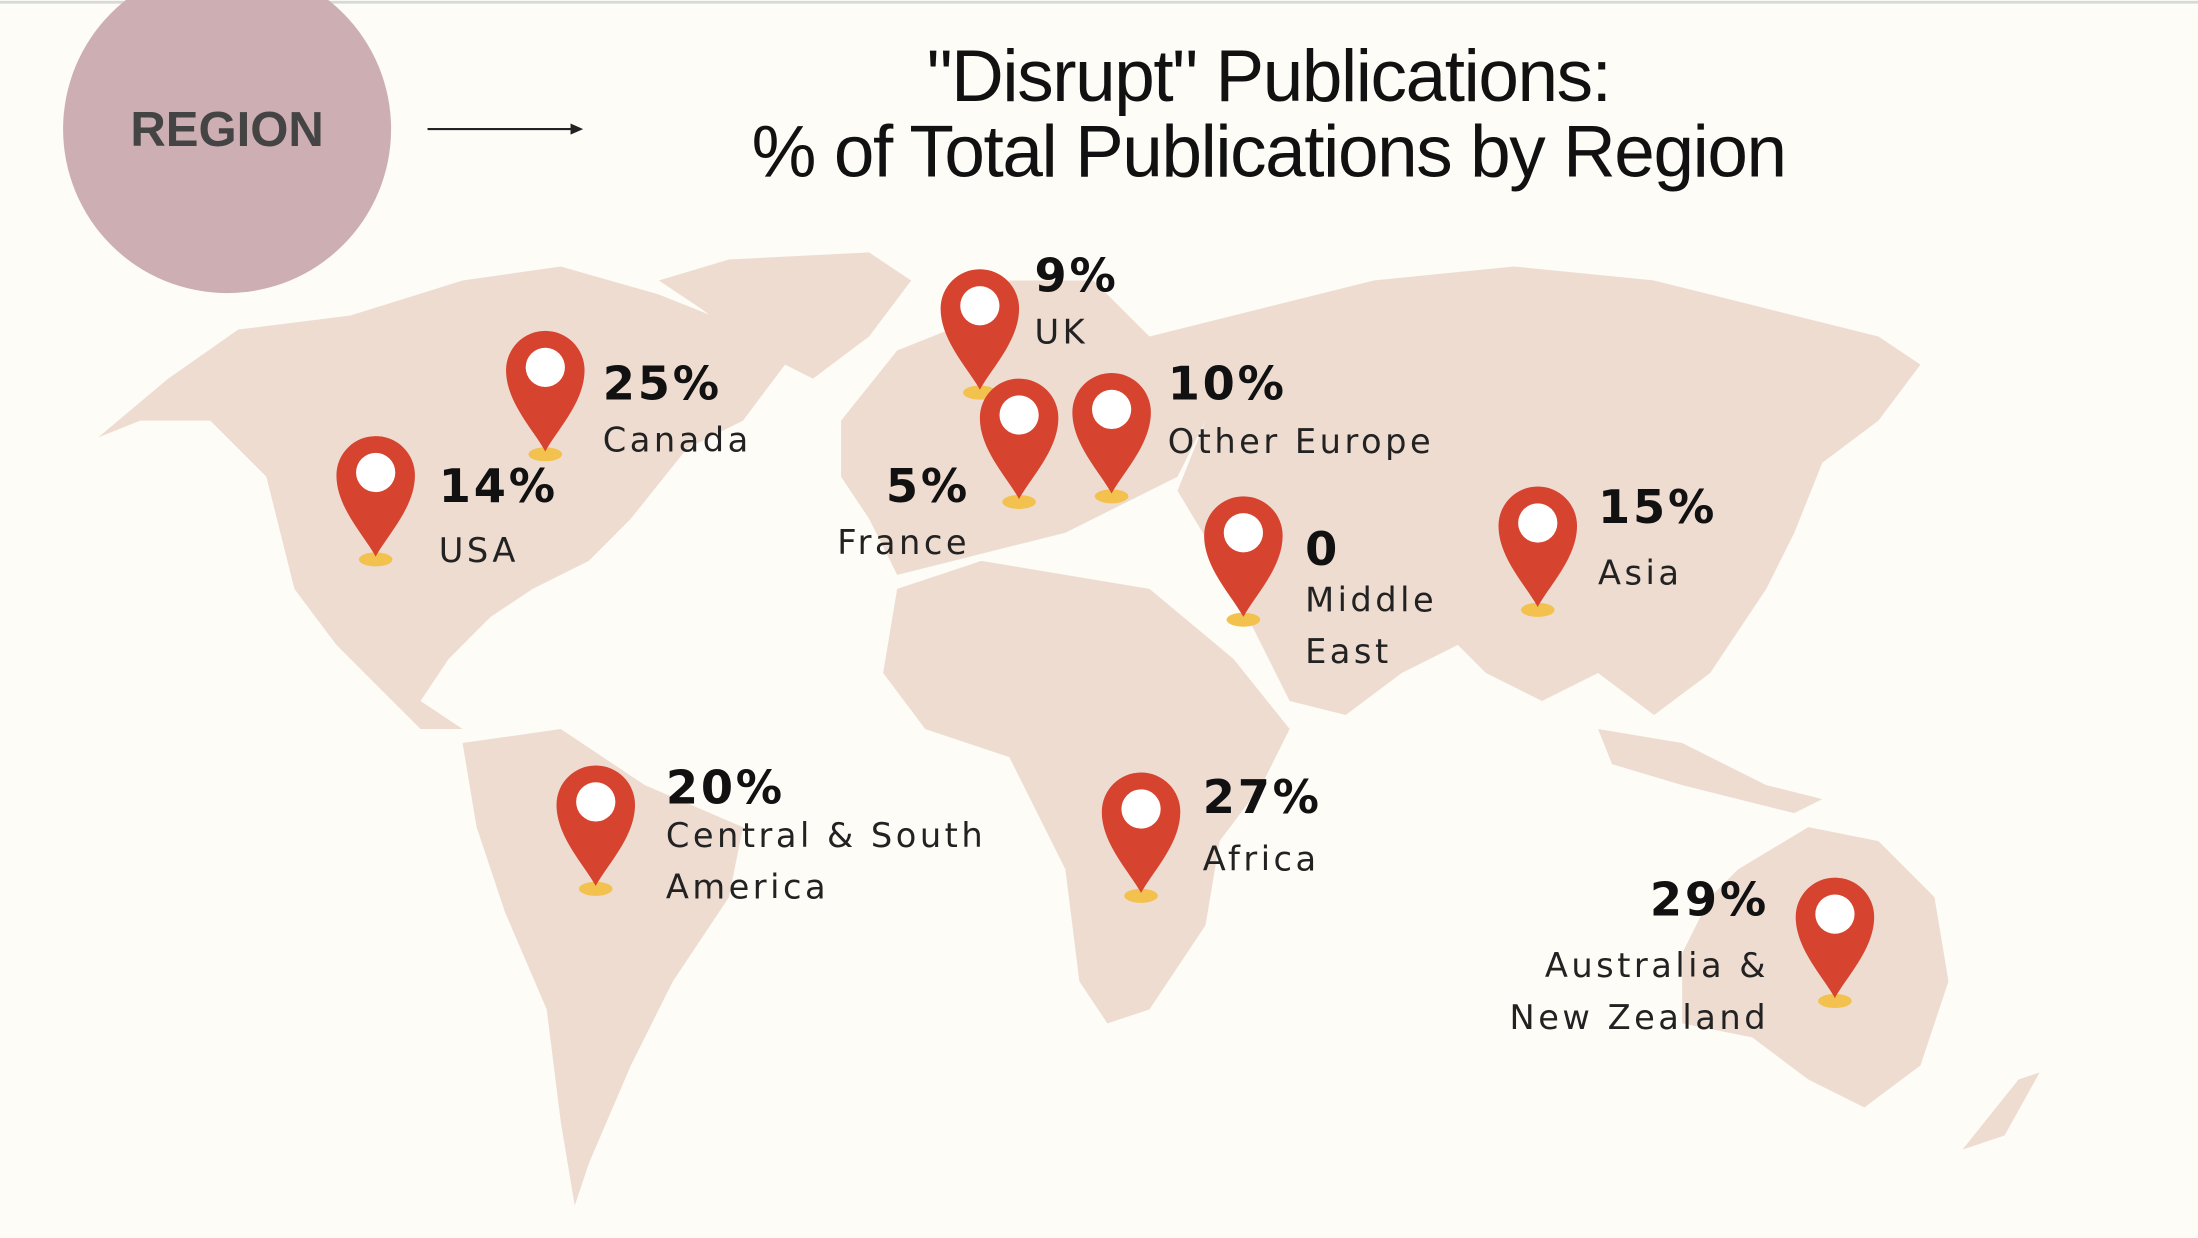 Image resolution: width=2198 pixels, height=1238 pixels. What do you see at coordinates (747, 887) in the screenshot?
I see `marker-label: America` at bounding box center [747, 887].